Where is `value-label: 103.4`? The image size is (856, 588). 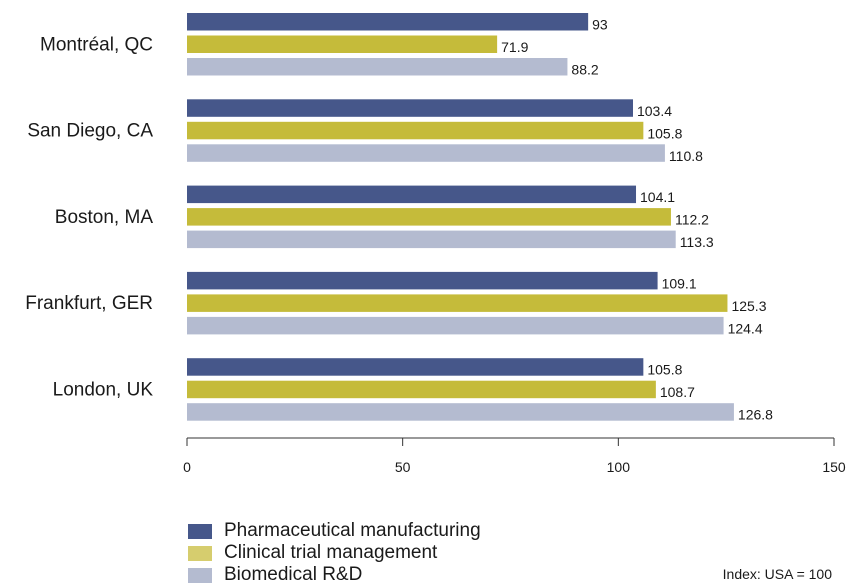 value-label: 103.4 is located at coordinates (654, 111).